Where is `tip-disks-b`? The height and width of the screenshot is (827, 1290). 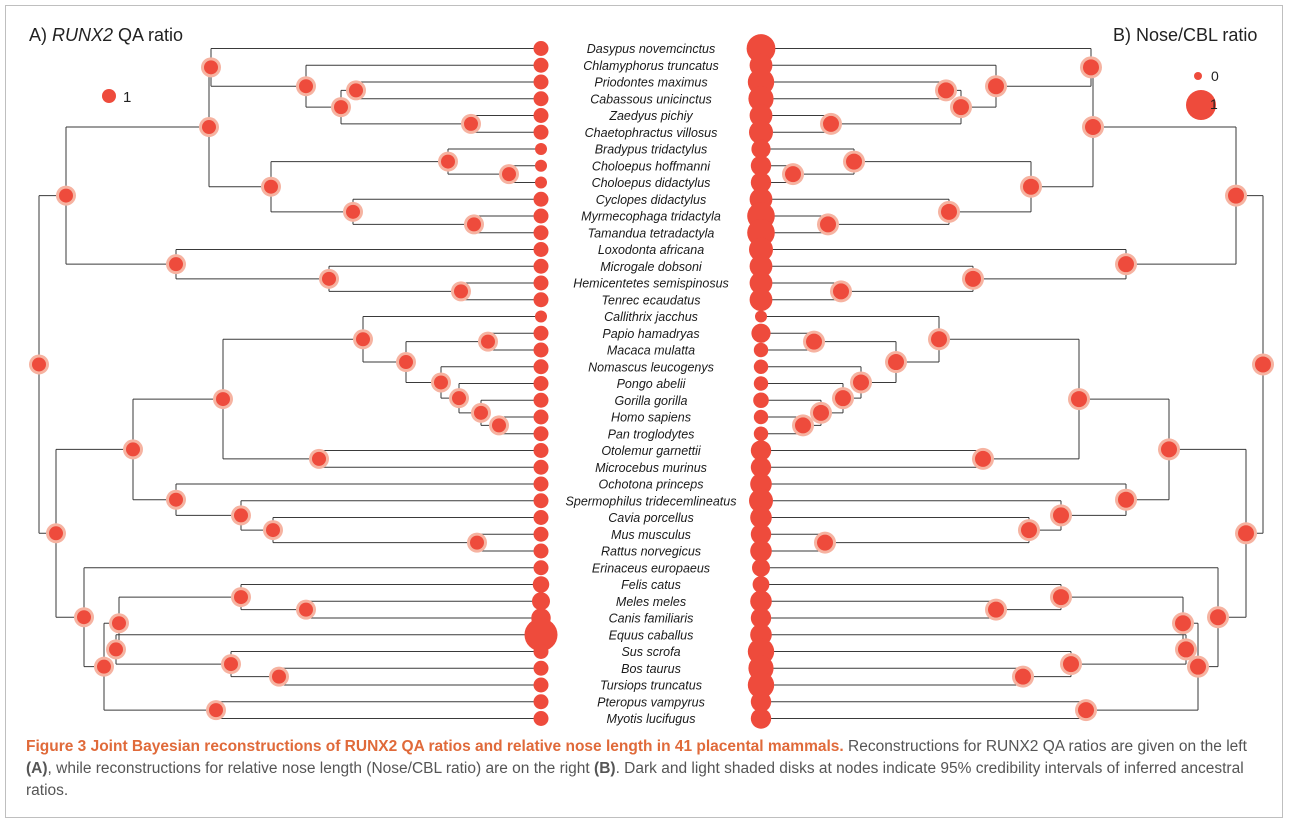
tip-disks-b is located at coordinates (761, 381).